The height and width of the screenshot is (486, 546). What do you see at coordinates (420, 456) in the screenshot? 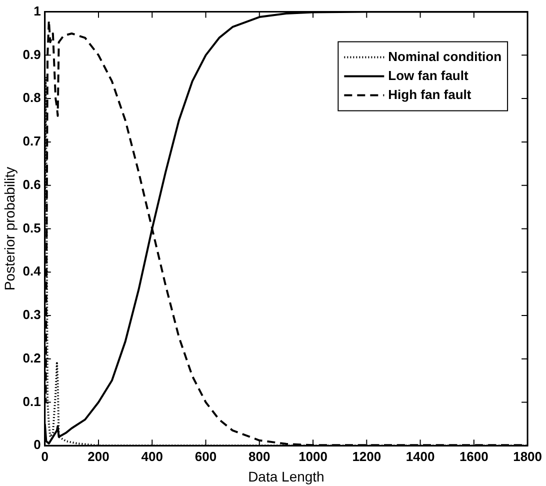
I see `x-tick-label: 1400` at bounding box center [420, 456].